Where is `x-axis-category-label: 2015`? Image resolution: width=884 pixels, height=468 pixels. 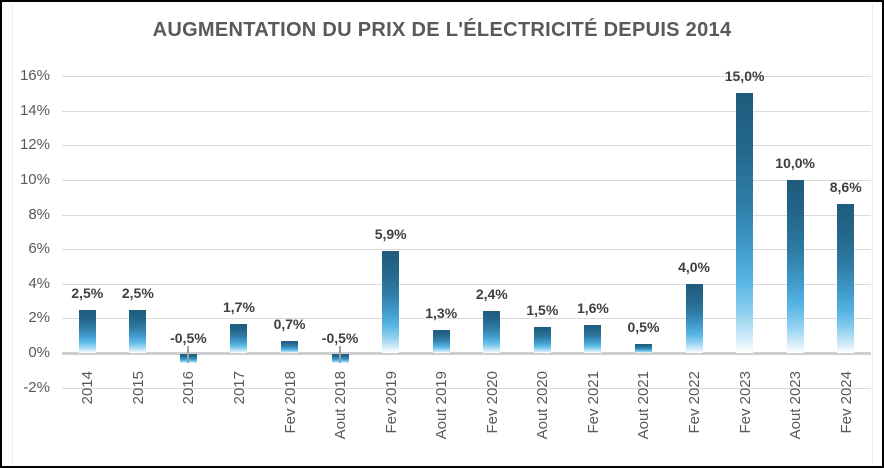 x-axis-category-label: 2015 is located at coordinates (138, 388).